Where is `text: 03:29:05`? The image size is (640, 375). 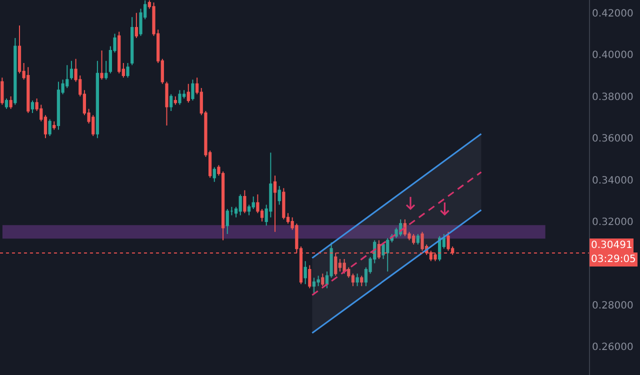
text: 03:29:05 is located at coordinates (613, 259).